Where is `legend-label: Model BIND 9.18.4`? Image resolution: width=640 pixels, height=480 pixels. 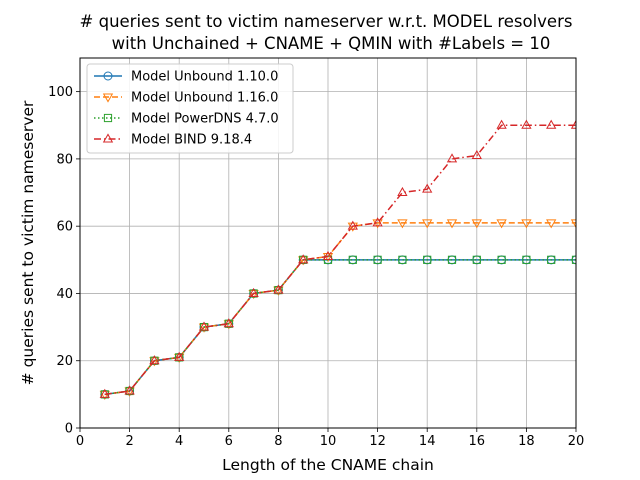 legend-label: Model BIND 9.18.4 is located at coordinates (191, 140).